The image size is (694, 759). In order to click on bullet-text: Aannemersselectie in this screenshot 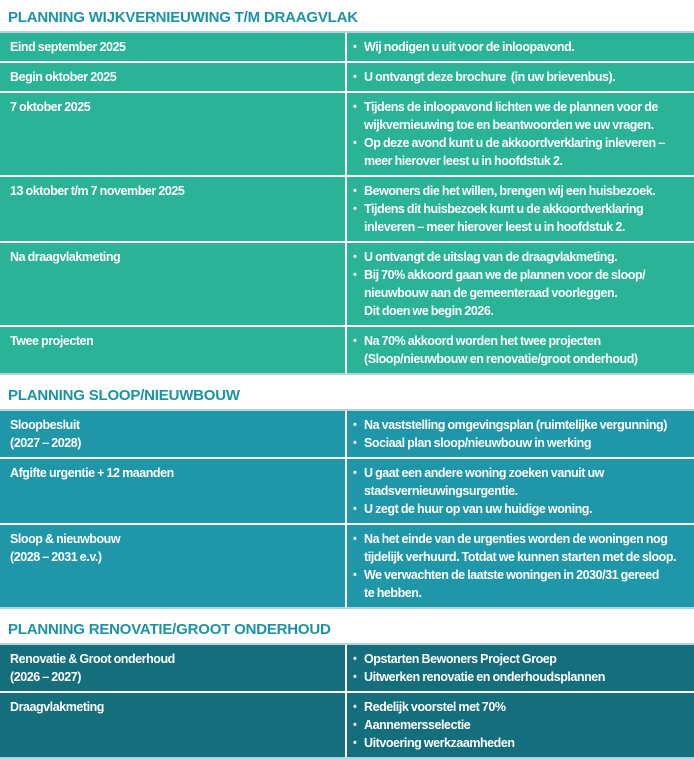, I will do `click(417, 725)`.